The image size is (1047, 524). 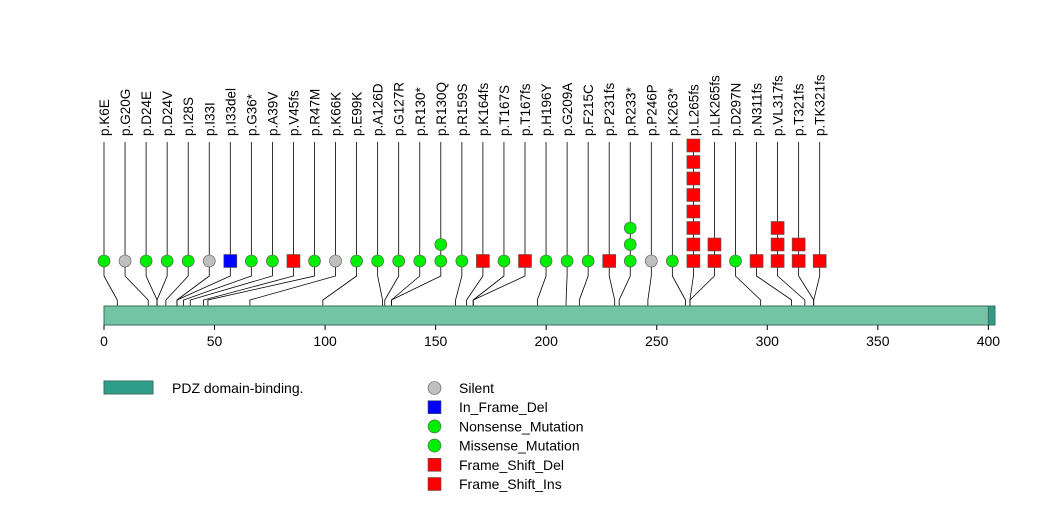 What do you see at coordinates (609, 109) in the screenshot?
I see `mutation-label: p.P231fs` at bounding box center [609, 109].